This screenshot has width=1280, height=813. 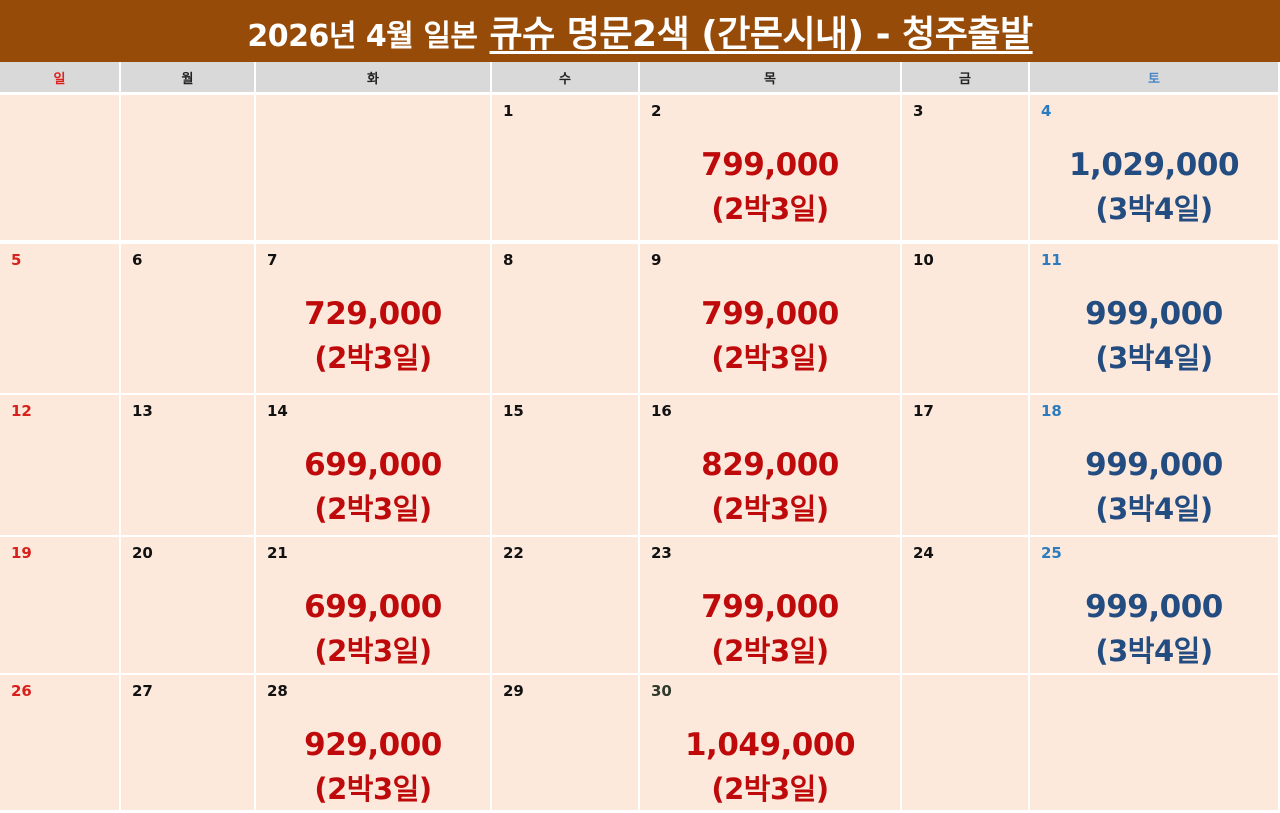 I want to click on calendar-cell: 28 929,000 (2박3일), so click(x=374, y=741).